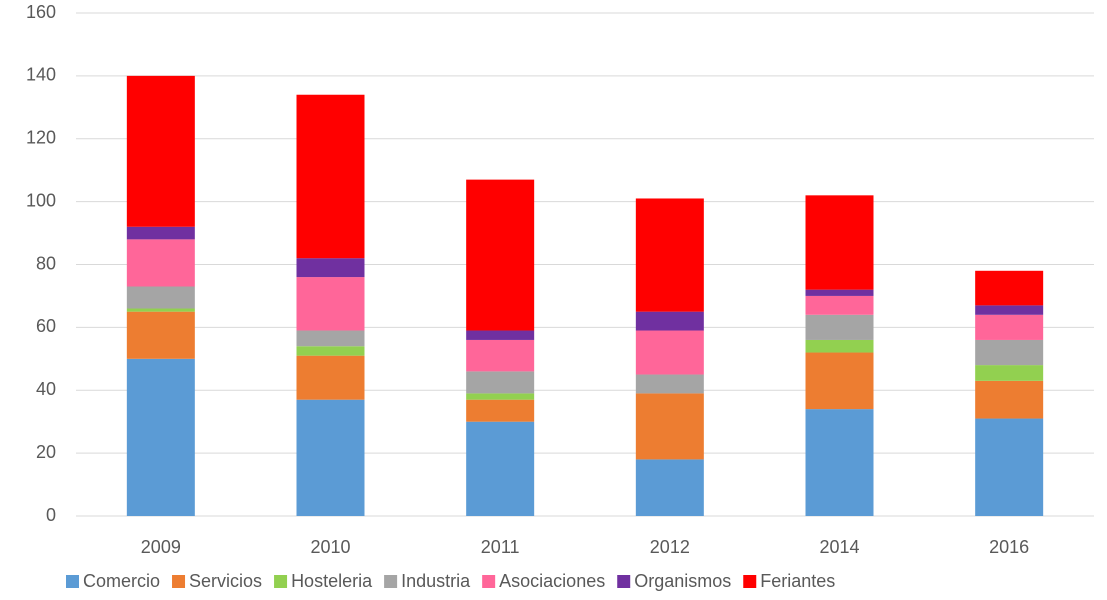  What do you see at coordinates (670, 547) in the screenshot?
I see `x-tick-label: 2012` at bounding box center [670, 547].